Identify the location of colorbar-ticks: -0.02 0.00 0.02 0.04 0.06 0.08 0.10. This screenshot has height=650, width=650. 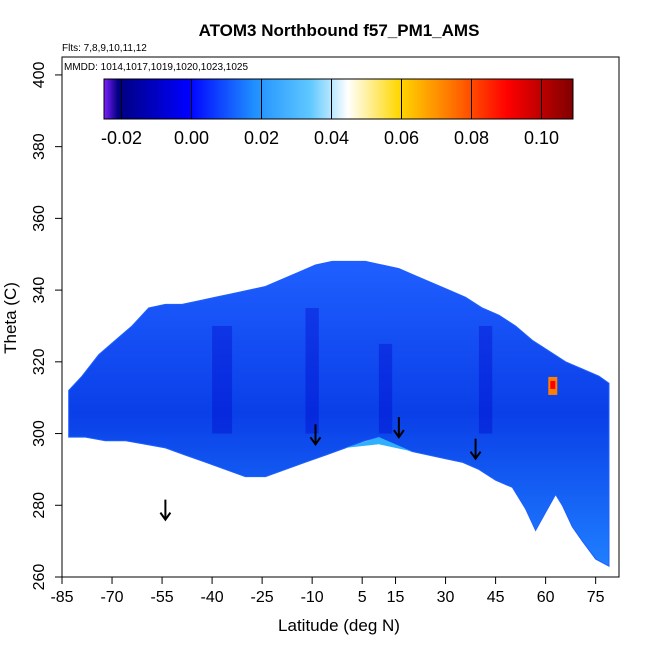
(330, 113).